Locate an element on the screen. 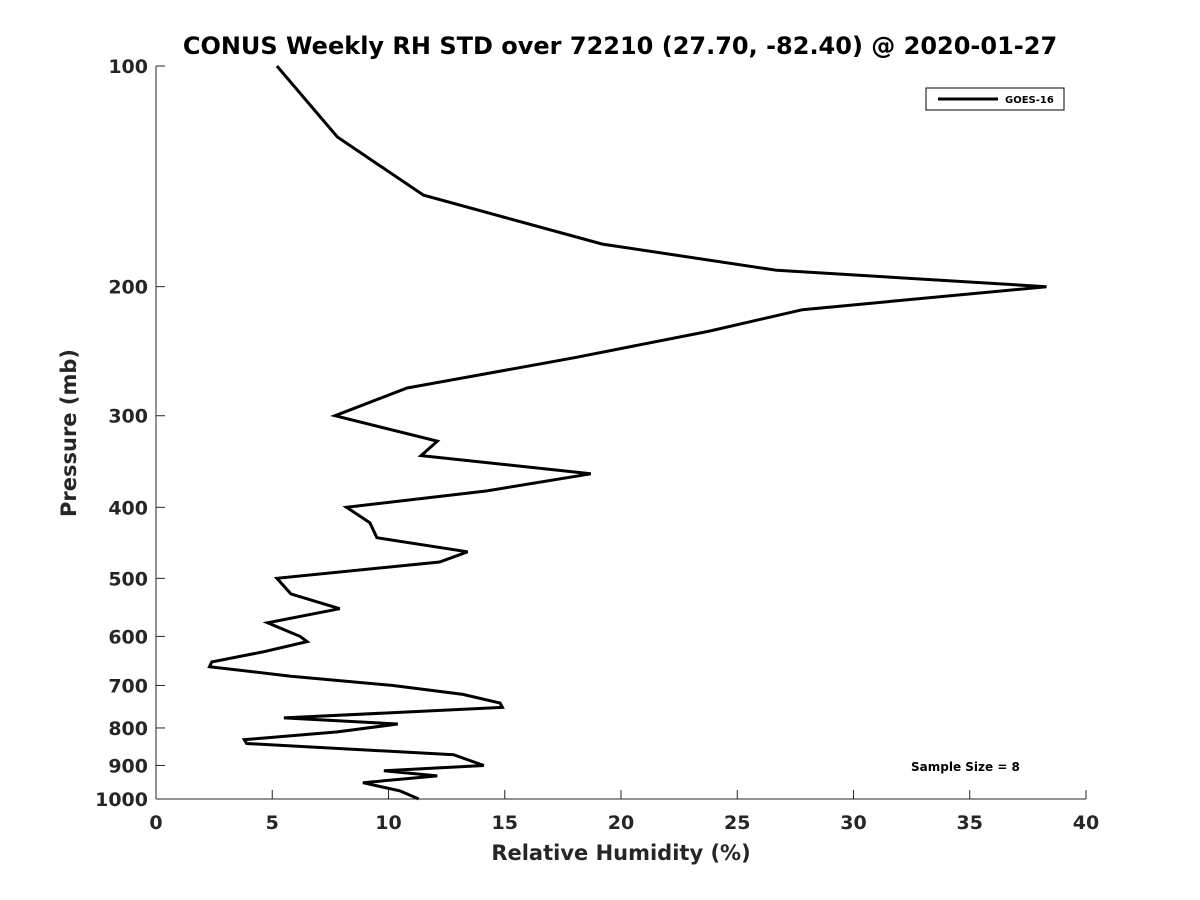 This screenshot has width=1200, height=900. x-ticks: 0 5 10 15 20 25 30 35 40 is located at coordinates (624, 812).